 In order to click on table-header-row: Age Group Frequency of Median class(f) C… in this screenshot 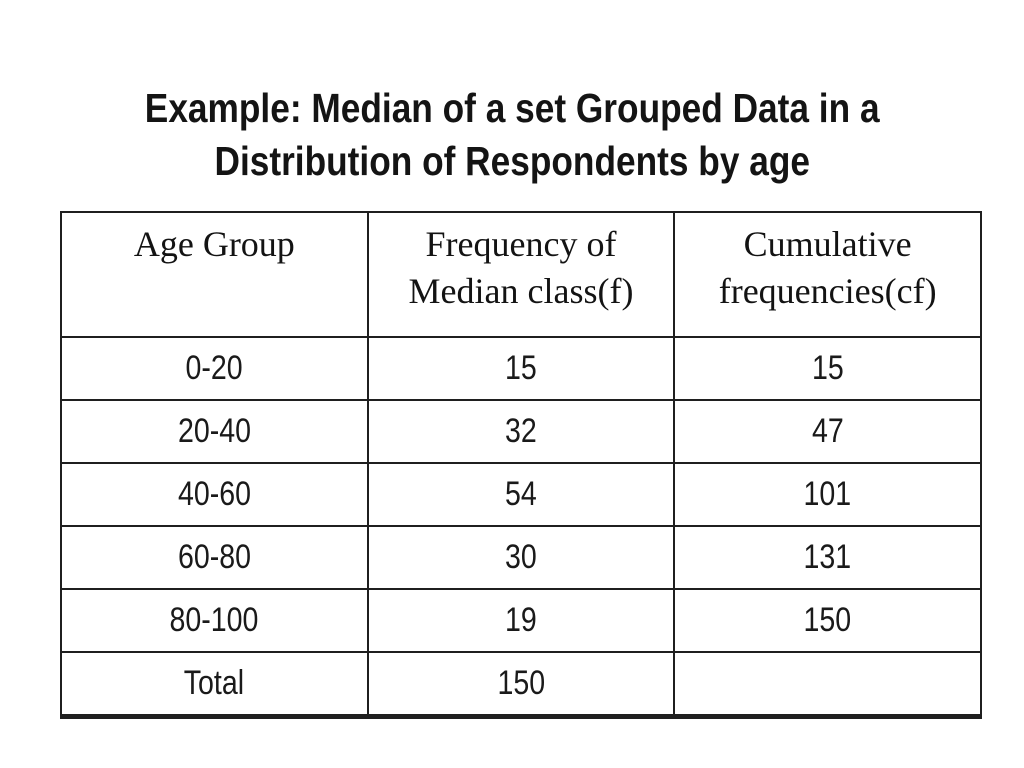, I will do `click(521, 274)`.